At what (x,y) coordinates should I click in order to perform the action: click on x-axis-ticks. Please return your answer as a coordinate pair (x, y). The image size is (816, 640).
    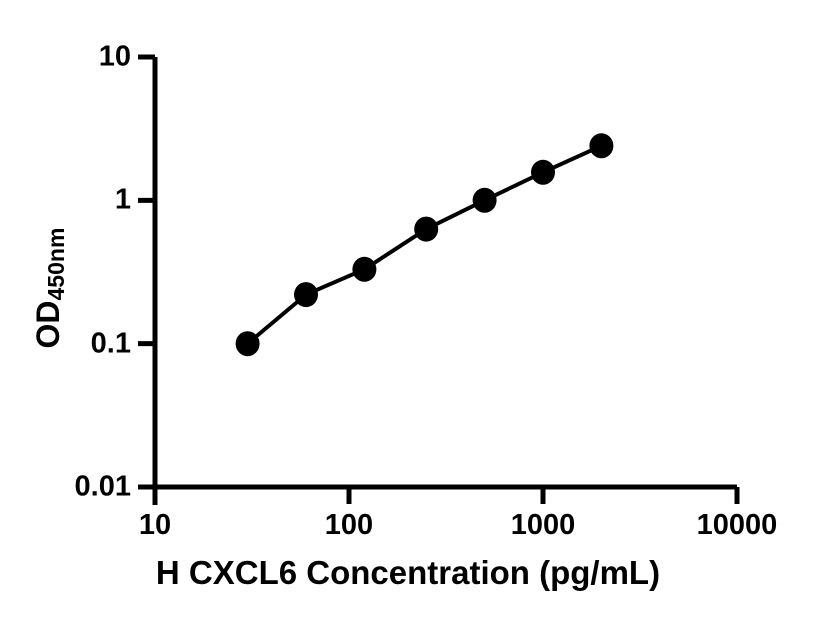
    Looking at the image, I should click on (446, 495).